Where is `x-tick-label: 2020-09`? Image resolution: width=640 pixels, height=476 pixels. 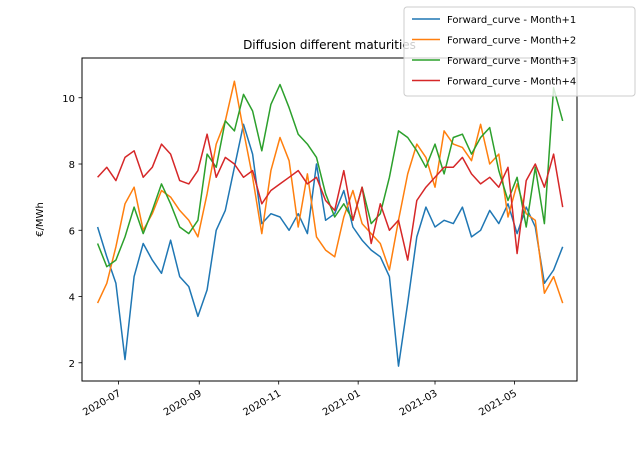
x-tick-label: 2020-09 is located at coordinates (183, 403).